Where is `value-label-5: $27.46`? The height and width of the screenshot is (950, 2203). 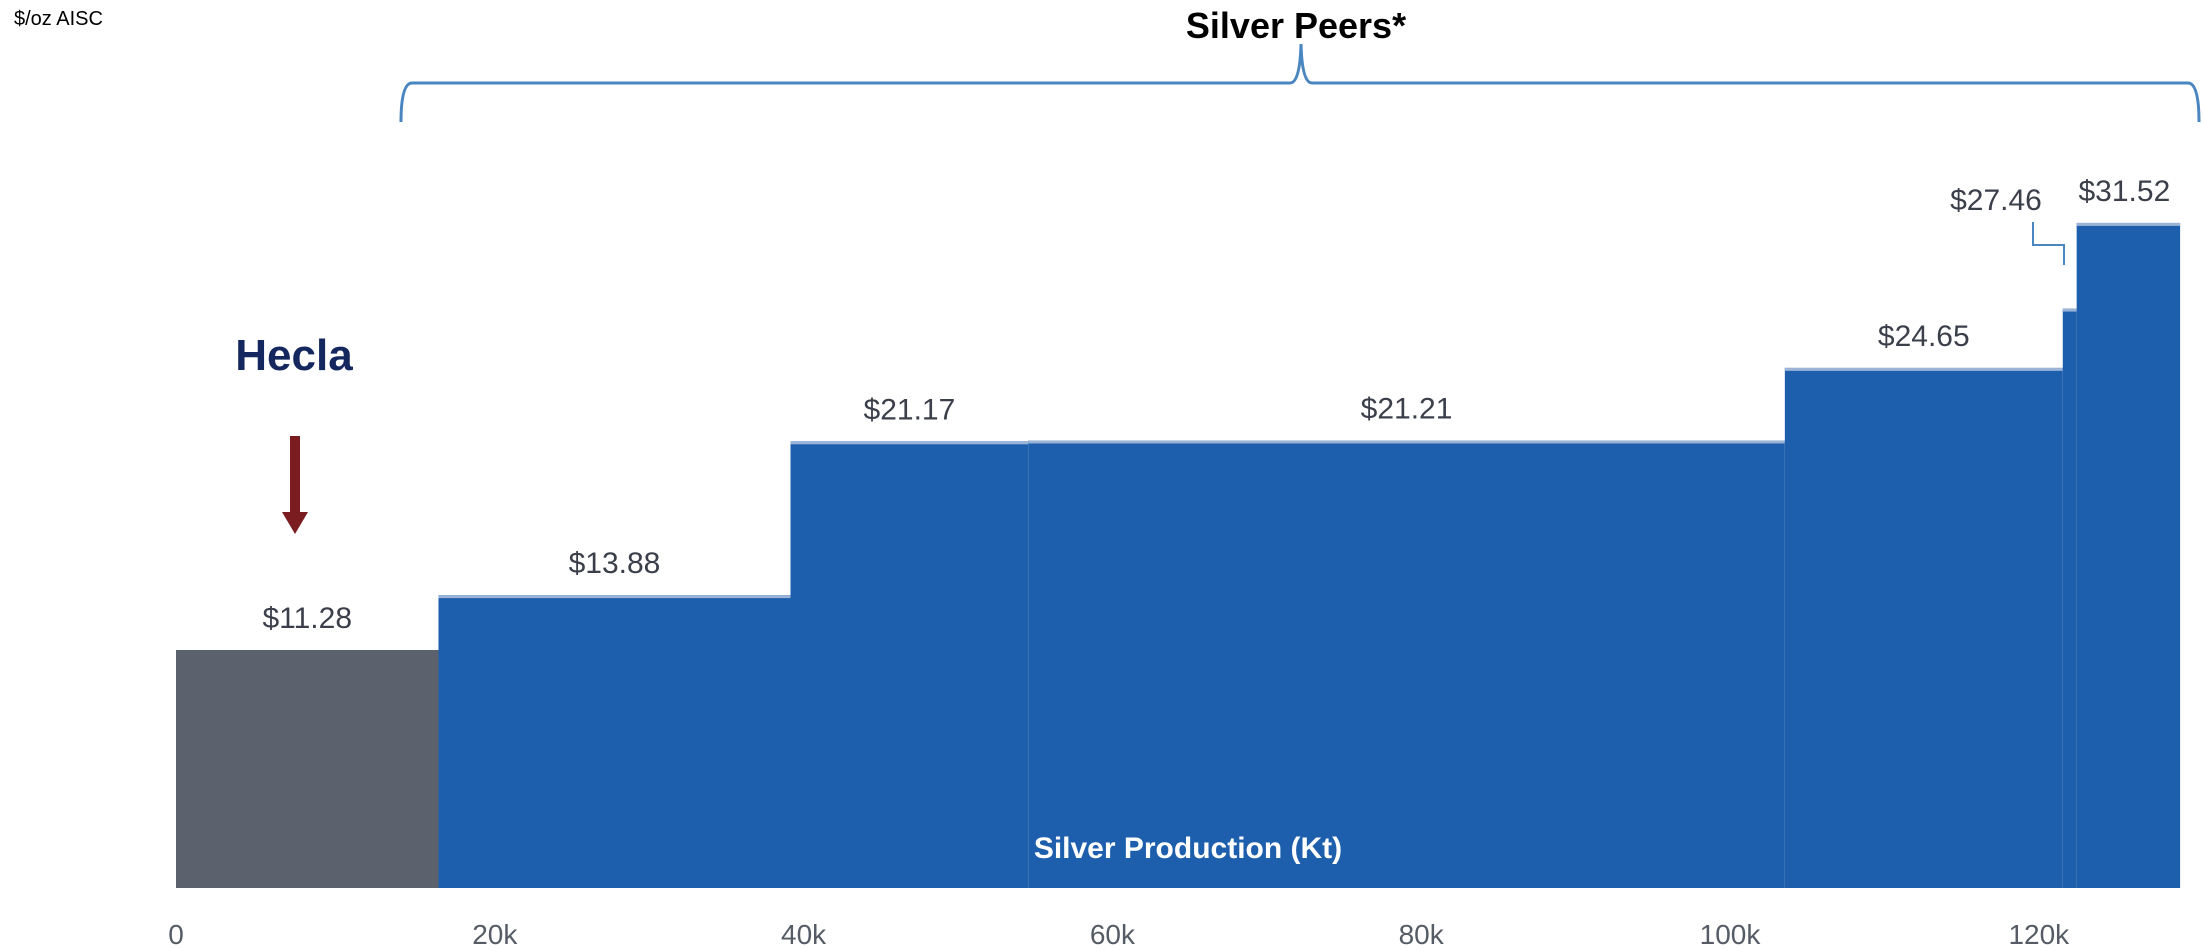 value-label-5: $27.46 is located at coordinates (1996, 200).